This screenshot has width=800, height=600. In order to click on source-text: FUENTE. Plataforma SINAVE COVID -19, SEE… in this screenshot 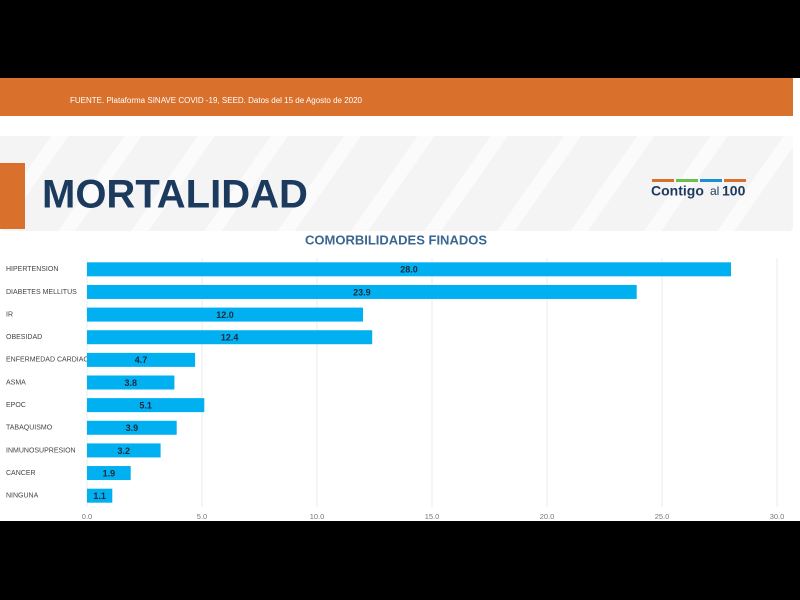, I will do `click(216, 100)`.